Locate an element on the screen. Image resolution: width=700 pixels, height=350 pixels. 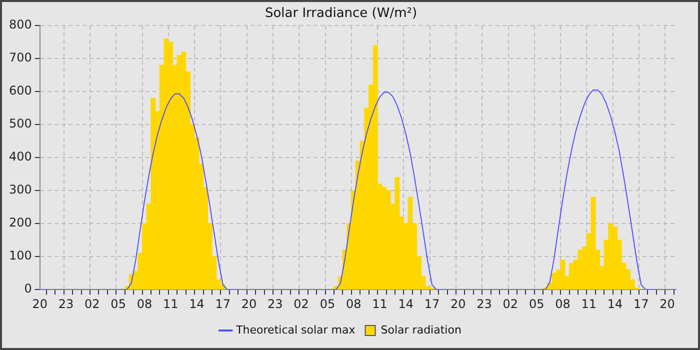
y-tick-label: 200 is located at coordinates (20, 223).